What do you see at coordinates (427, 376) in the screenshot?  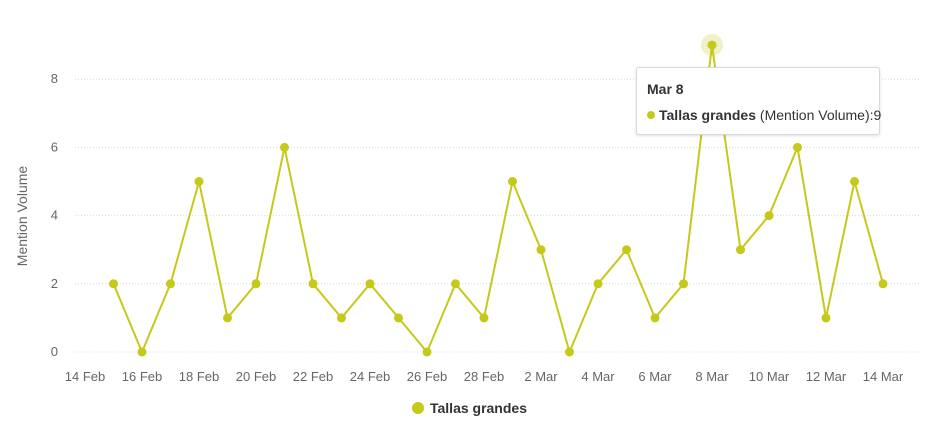 I see `x-tick-label: 26 Feb` at bounding box center [427, 376].